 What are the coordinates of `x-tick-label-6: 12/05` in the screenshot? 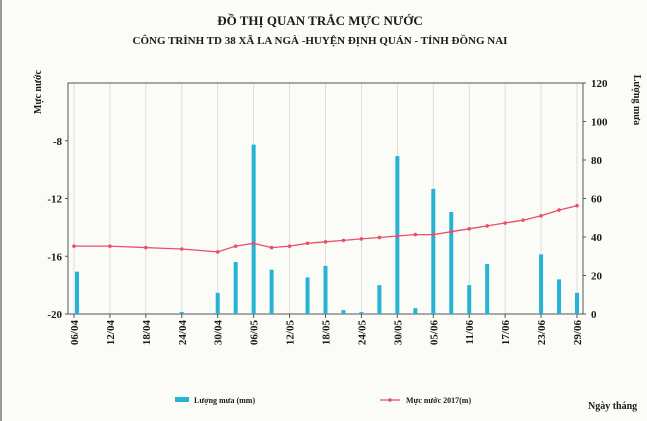 It's located at (291, 333).